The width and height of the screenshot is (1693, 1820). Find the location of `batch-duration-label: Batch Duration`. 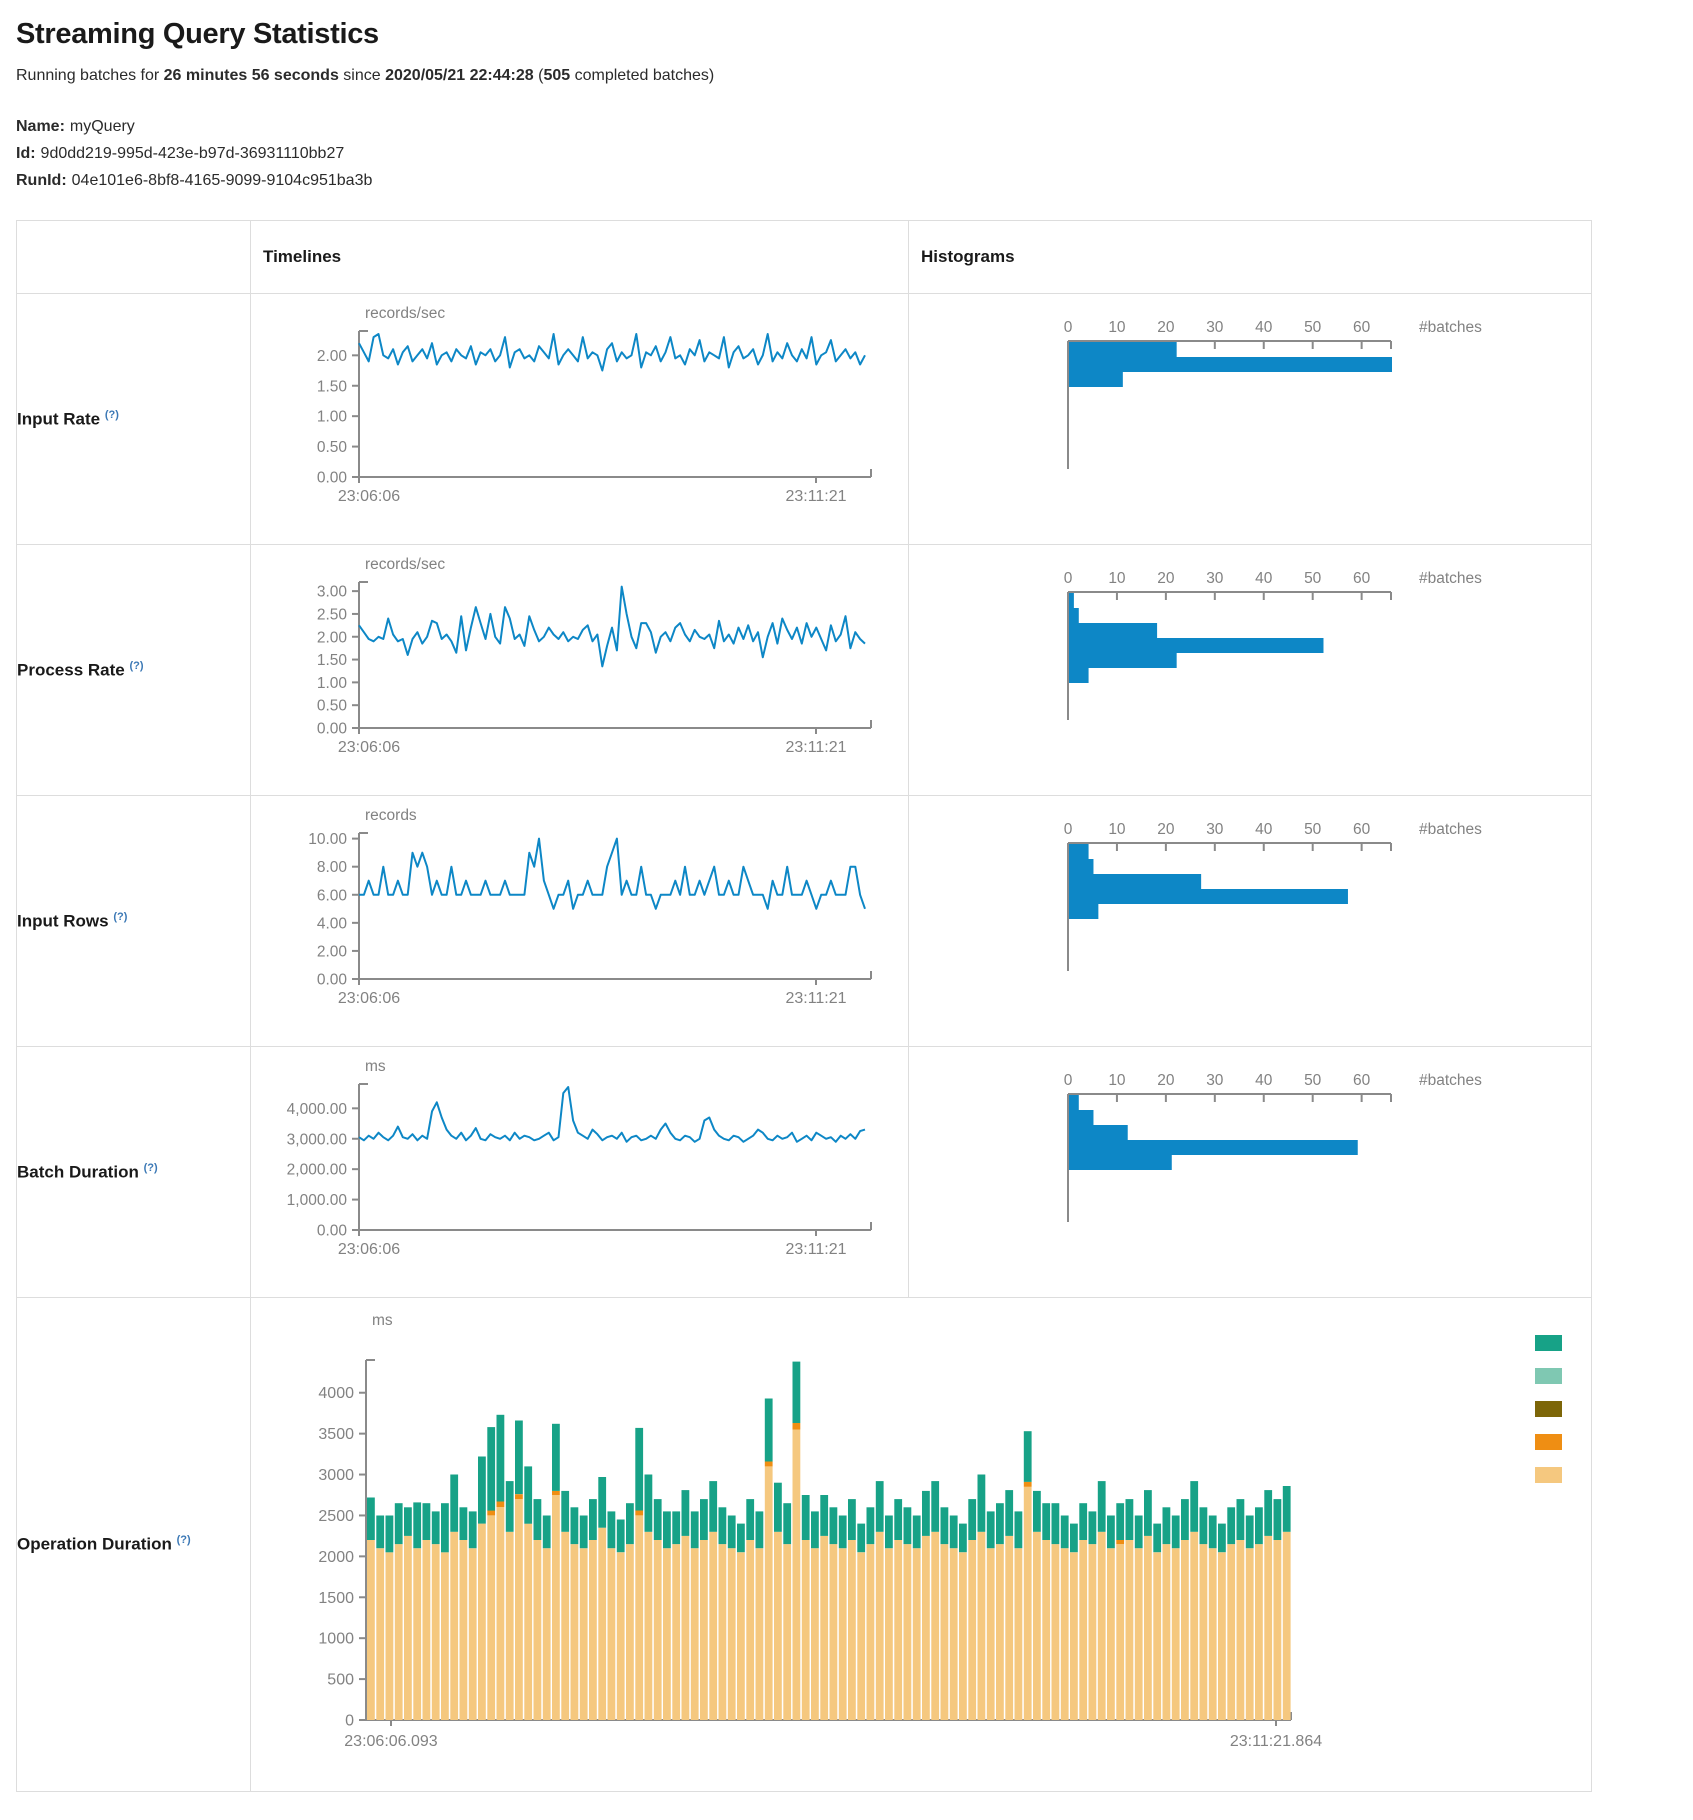

batch-duration-label: Batch Duration is located at coordinates (78, 1172).